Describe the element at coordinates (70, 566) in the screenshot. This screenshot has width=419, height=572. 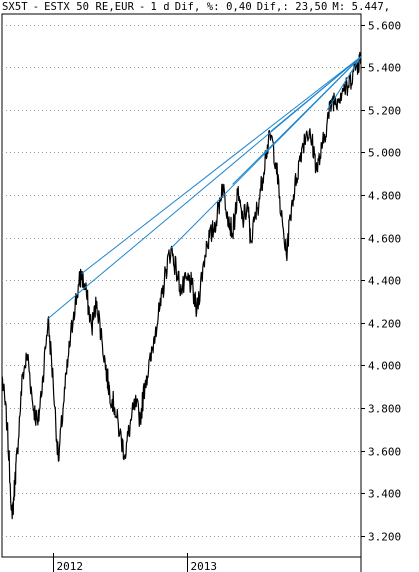
I see `x-tick-label: 2012` at that location.